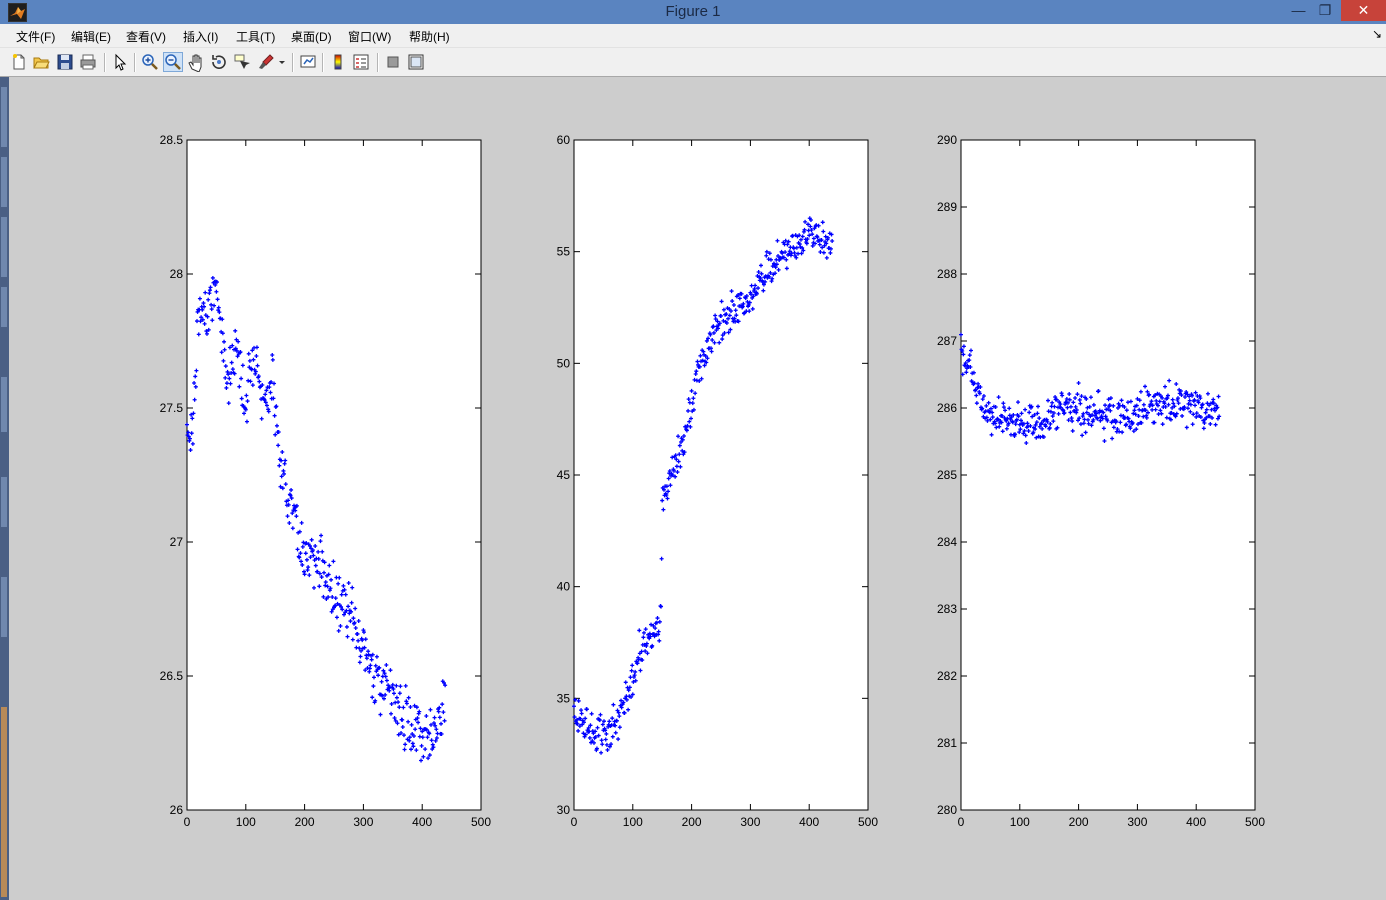  Describe the element at coordinates (1363, 10) in the screenshot. I see `close-button: ✕` at that location.